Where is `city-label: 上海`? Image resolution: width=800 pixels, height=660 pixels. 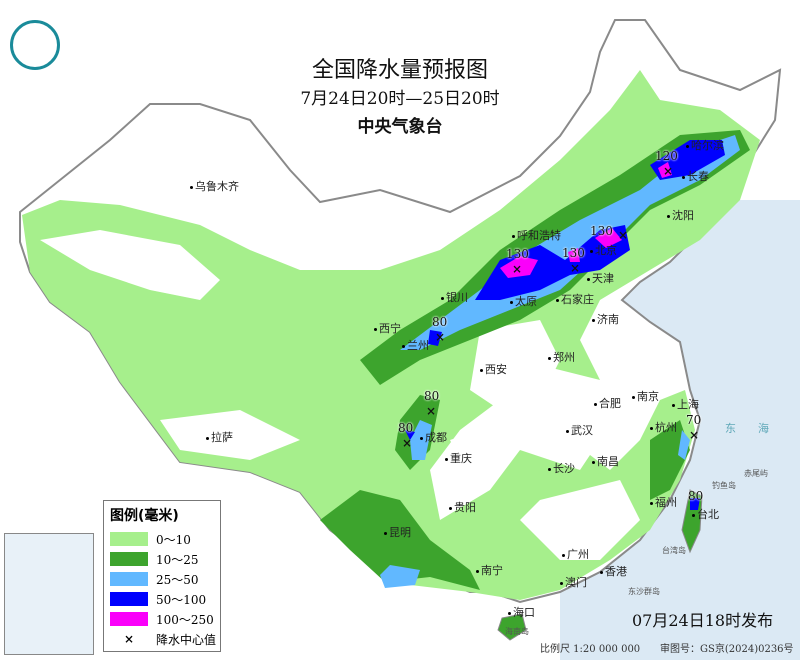
city-label: 上海 is located at coordinates (685, 404).